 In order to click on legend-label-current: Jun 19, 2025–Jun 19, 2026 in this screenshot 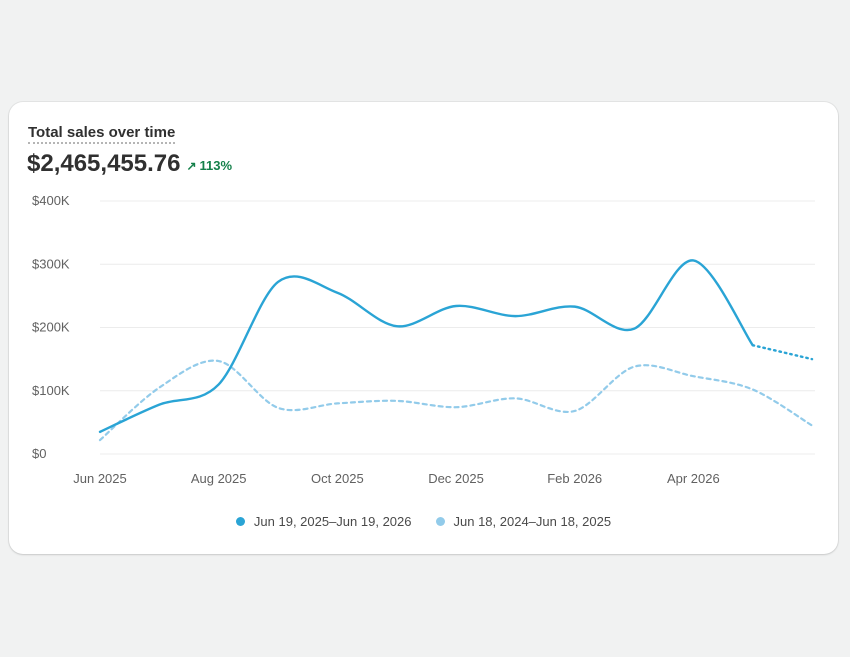, I will do `click(332, 521)`.